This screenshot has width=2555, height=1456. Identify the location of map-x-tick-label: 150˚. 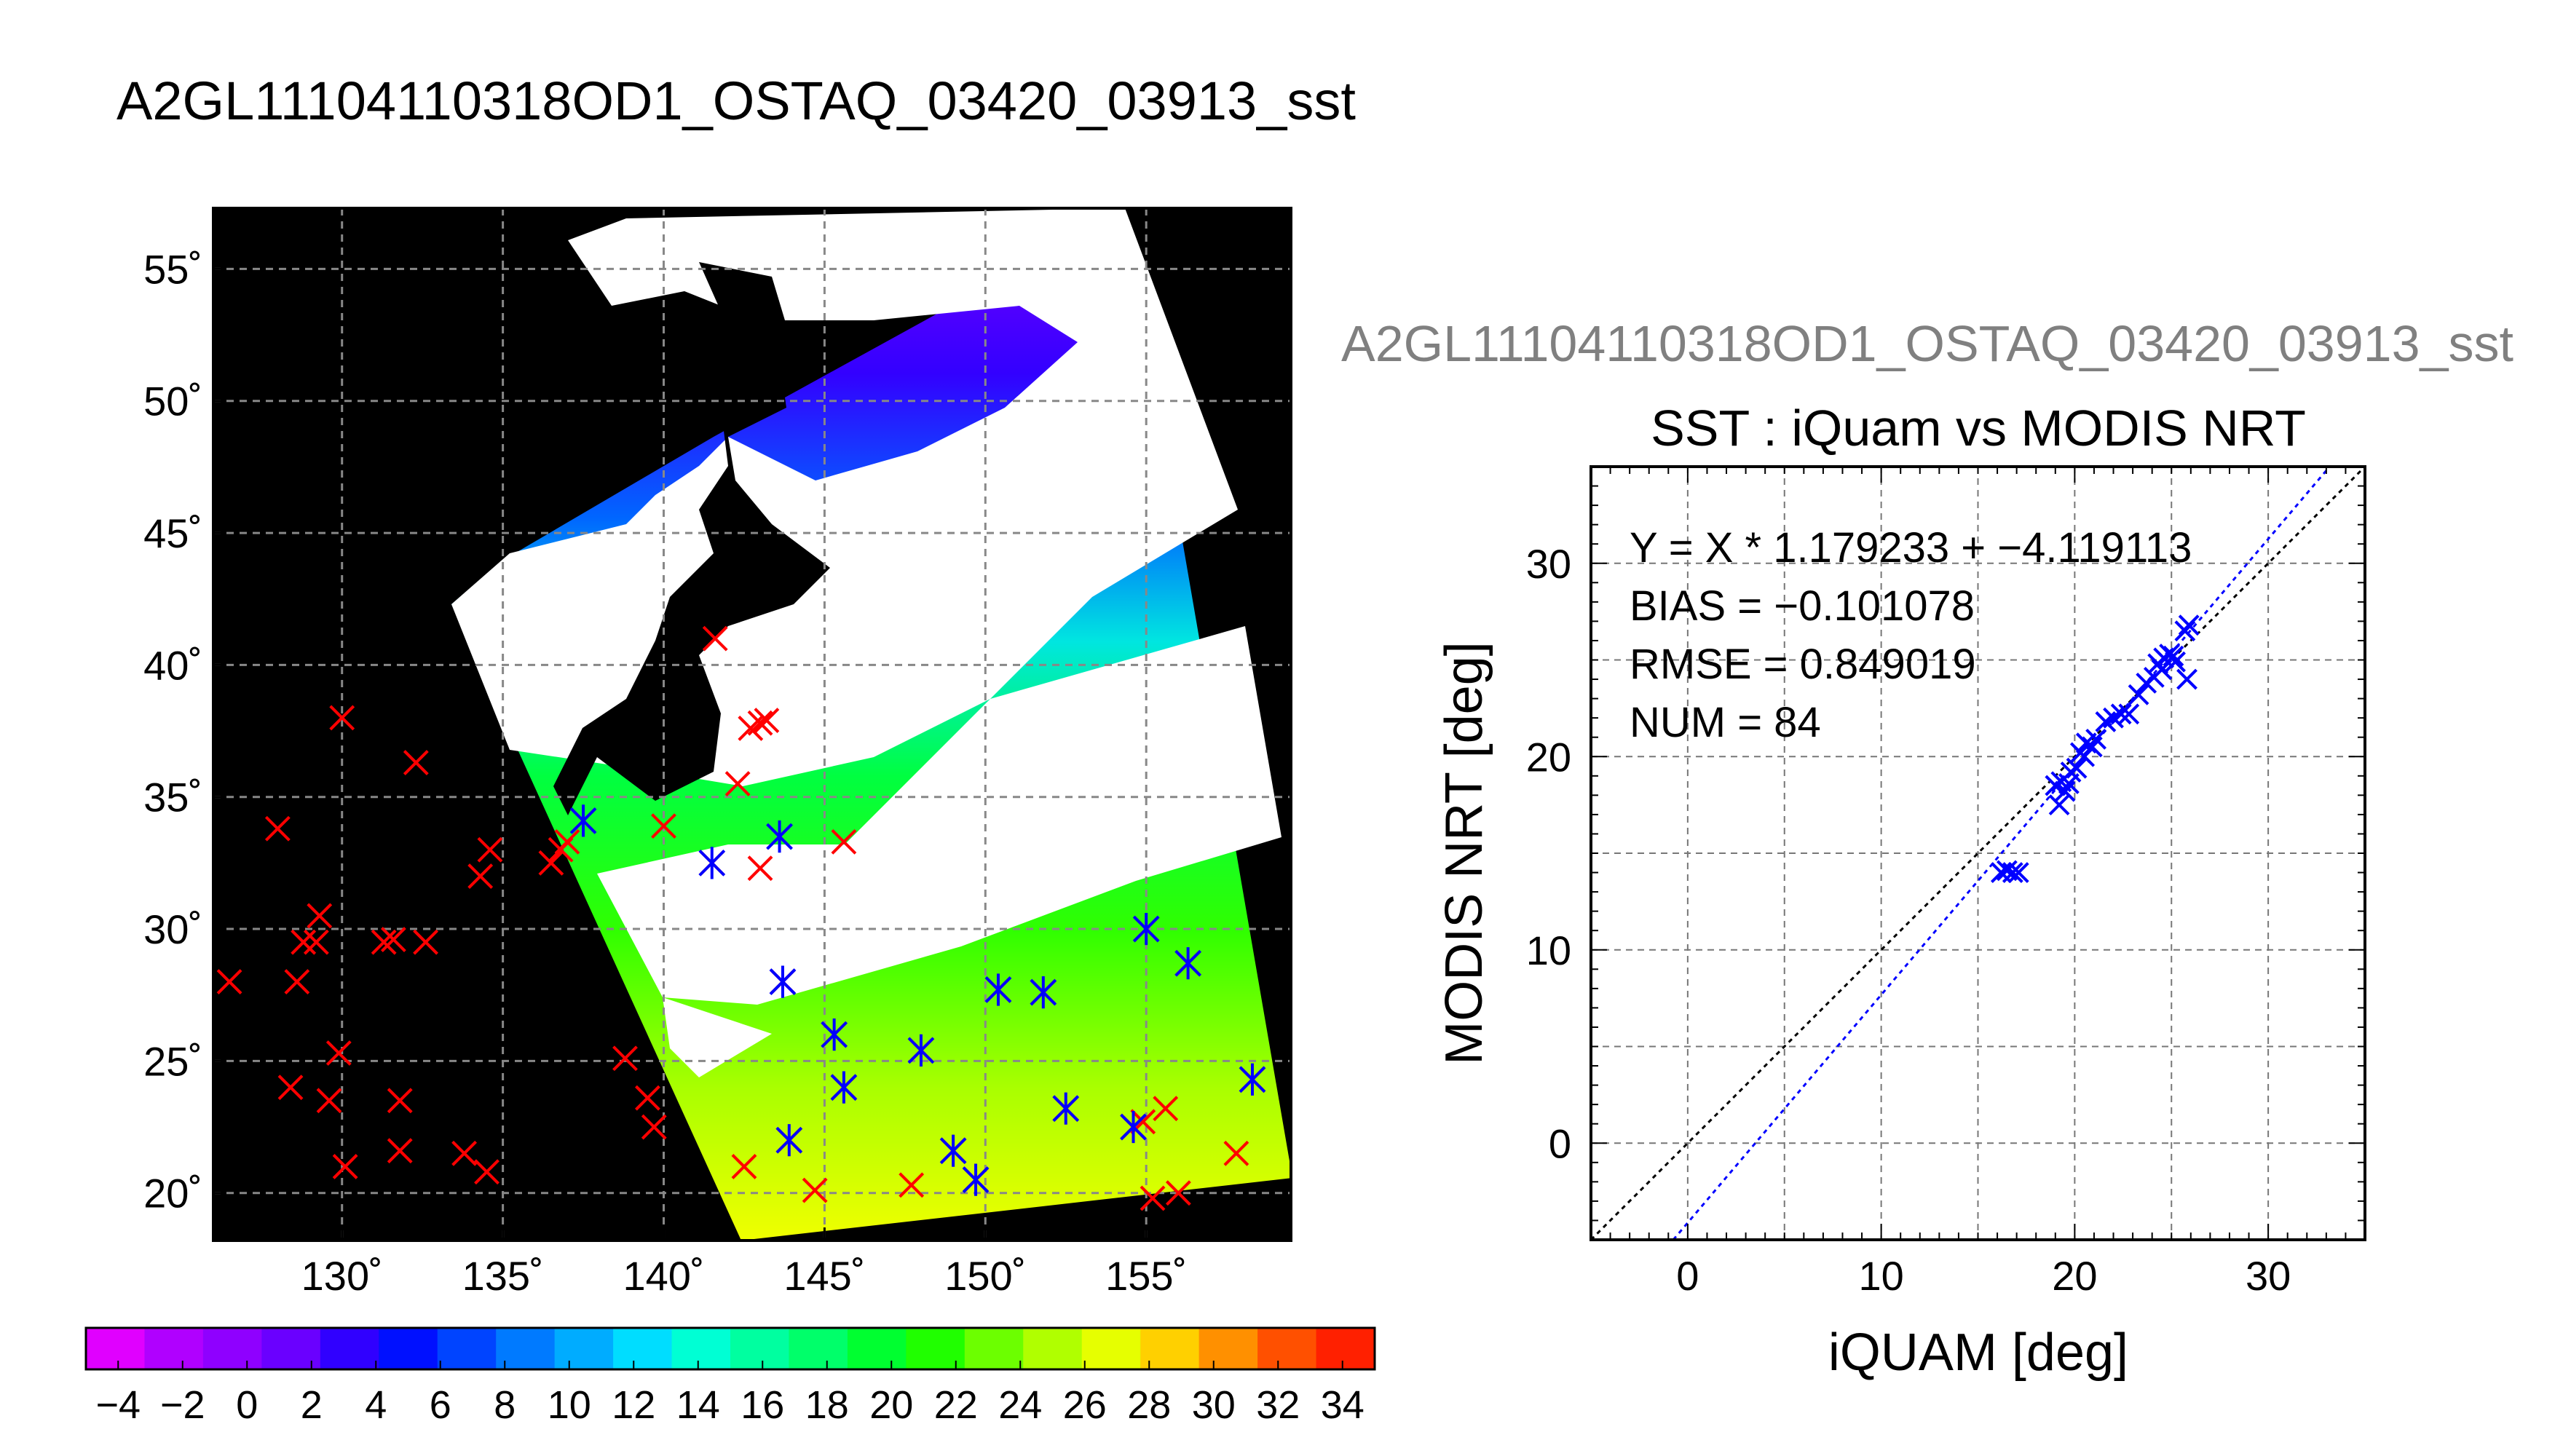
(985, 1276).